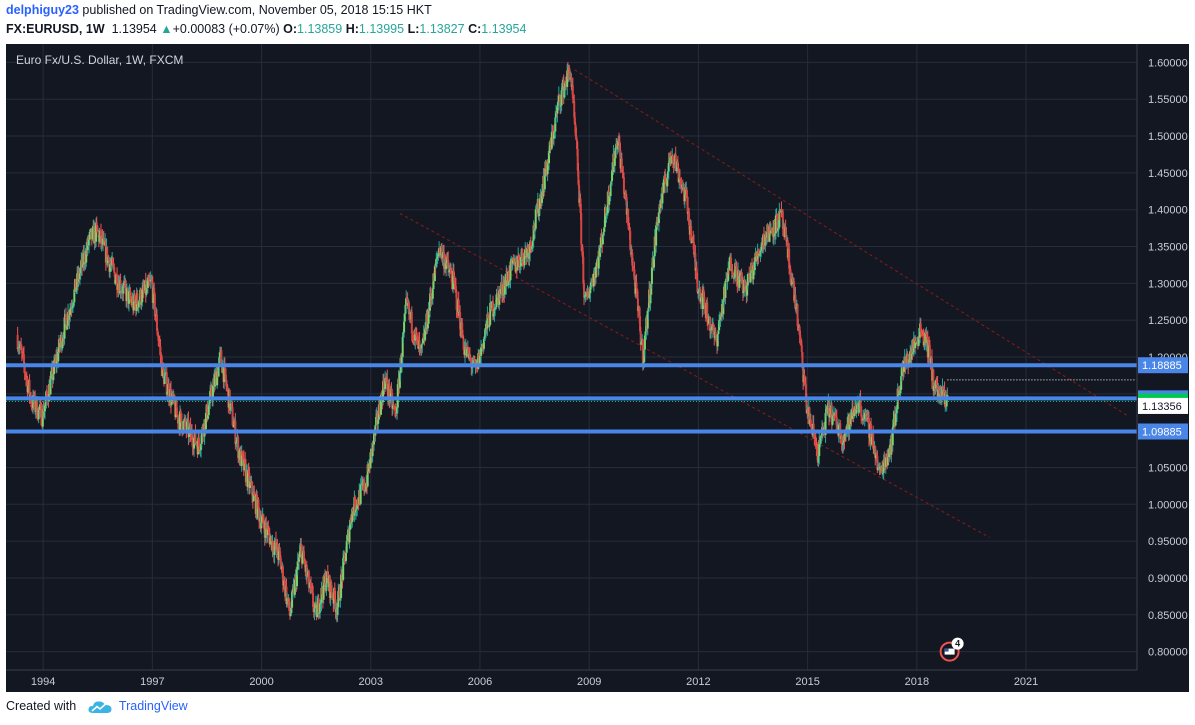  Describe the element at coordinates (42, 10) in the screenshot. I see `publisher-name: delphiguy23` at that location.